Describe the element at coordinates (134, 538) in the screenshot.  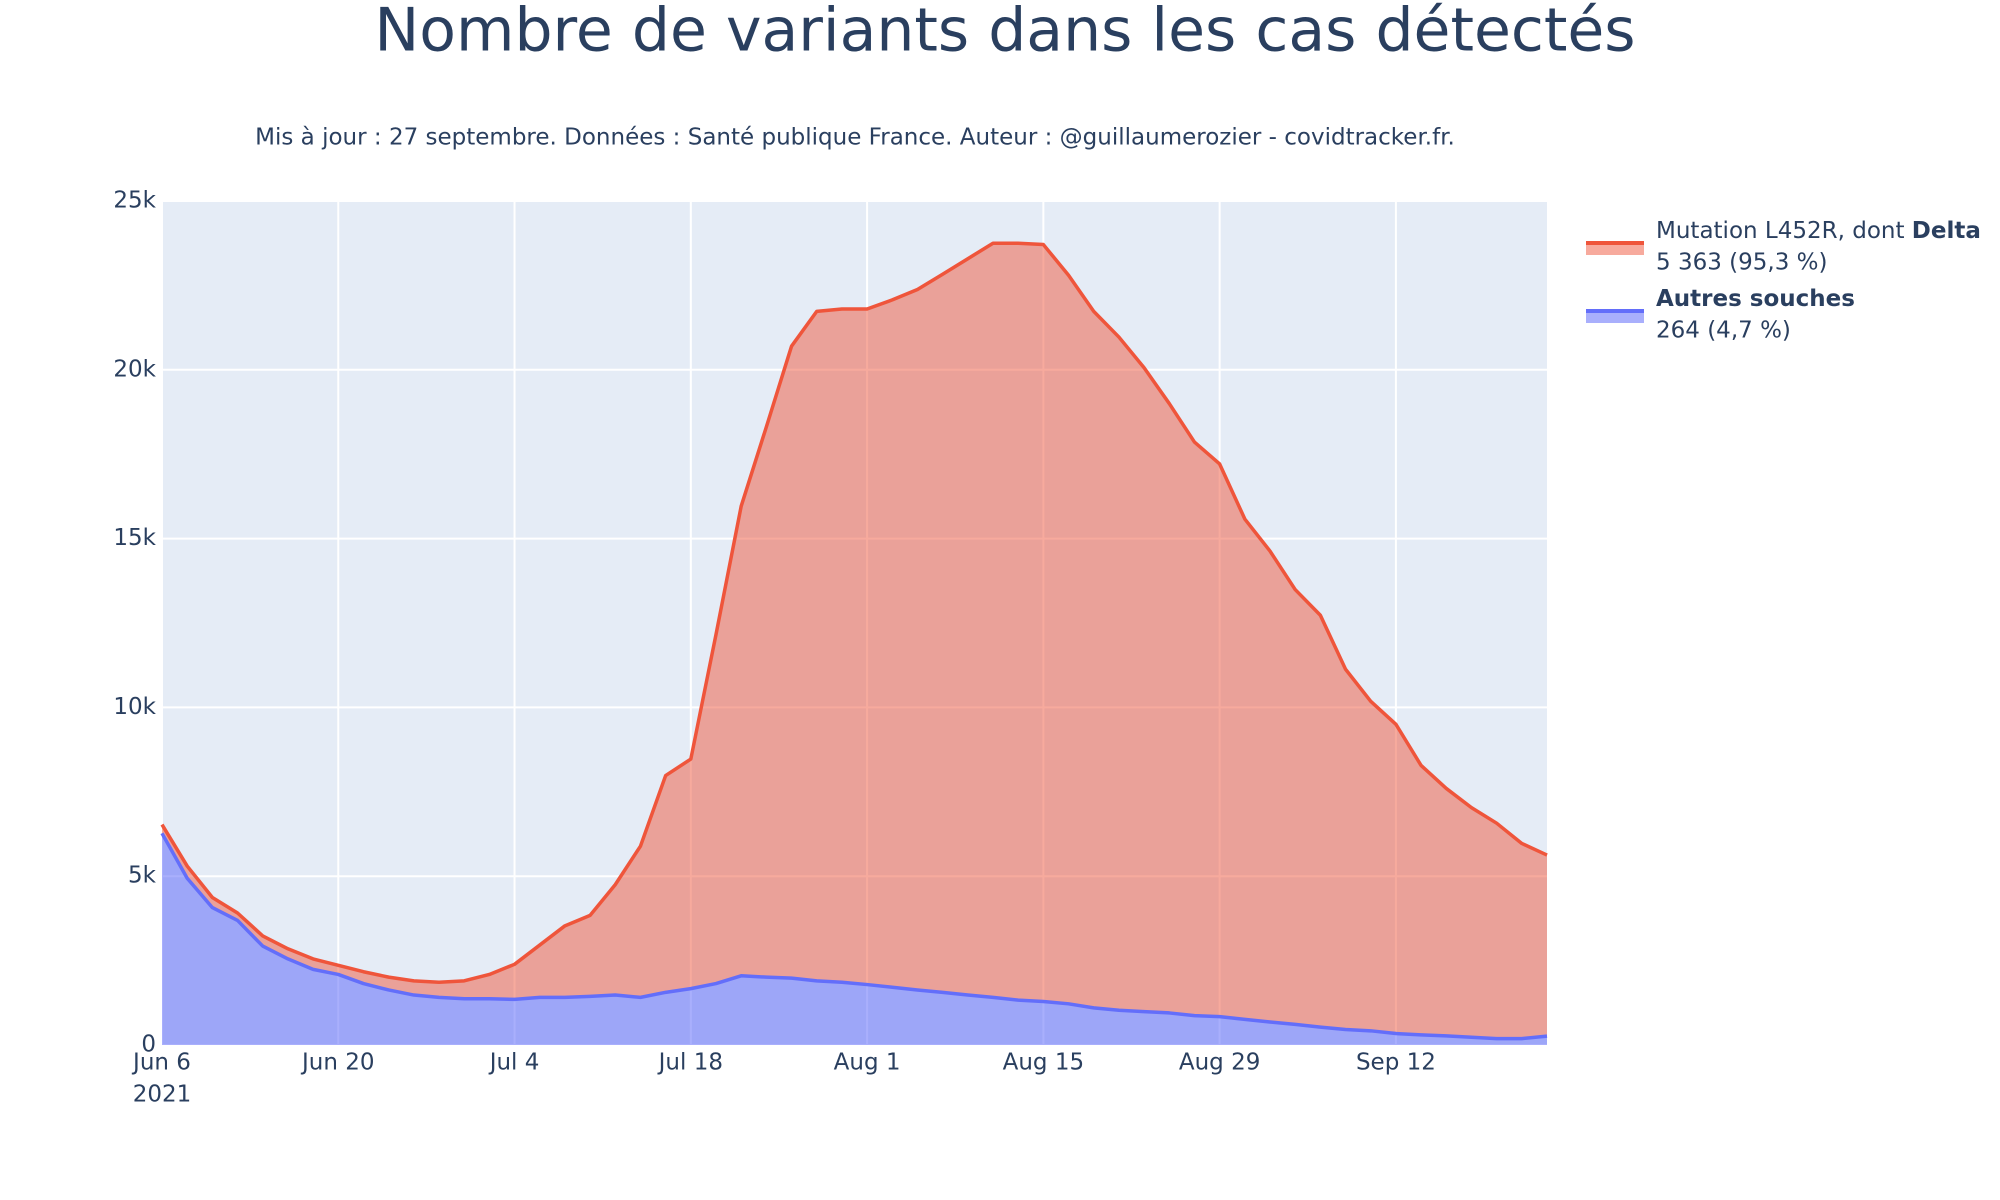
I see `y-tick-label: 15k` at that location.